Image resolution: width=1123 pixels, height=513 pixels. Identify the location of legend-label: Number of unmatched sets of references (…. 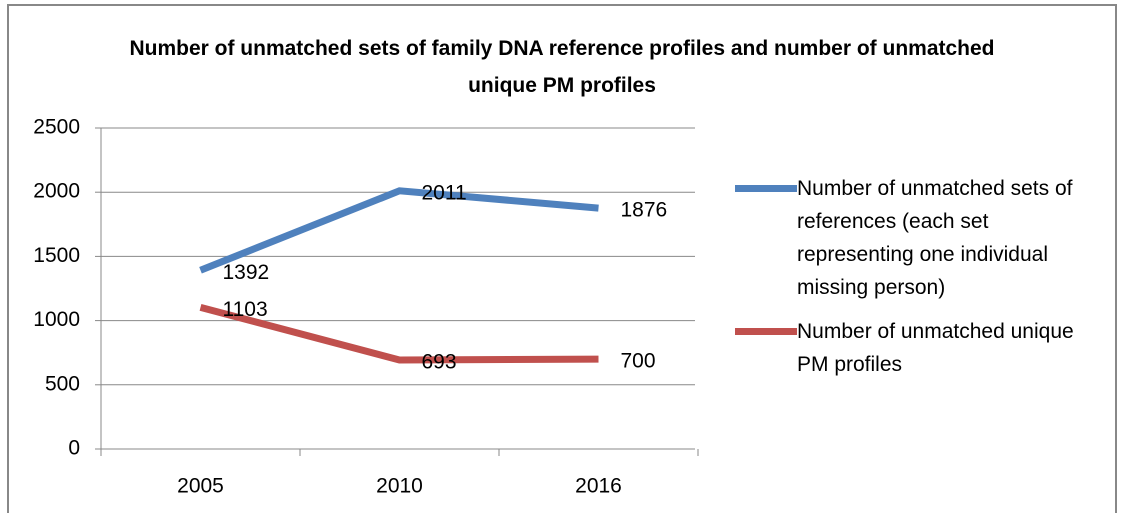
(935, 238).